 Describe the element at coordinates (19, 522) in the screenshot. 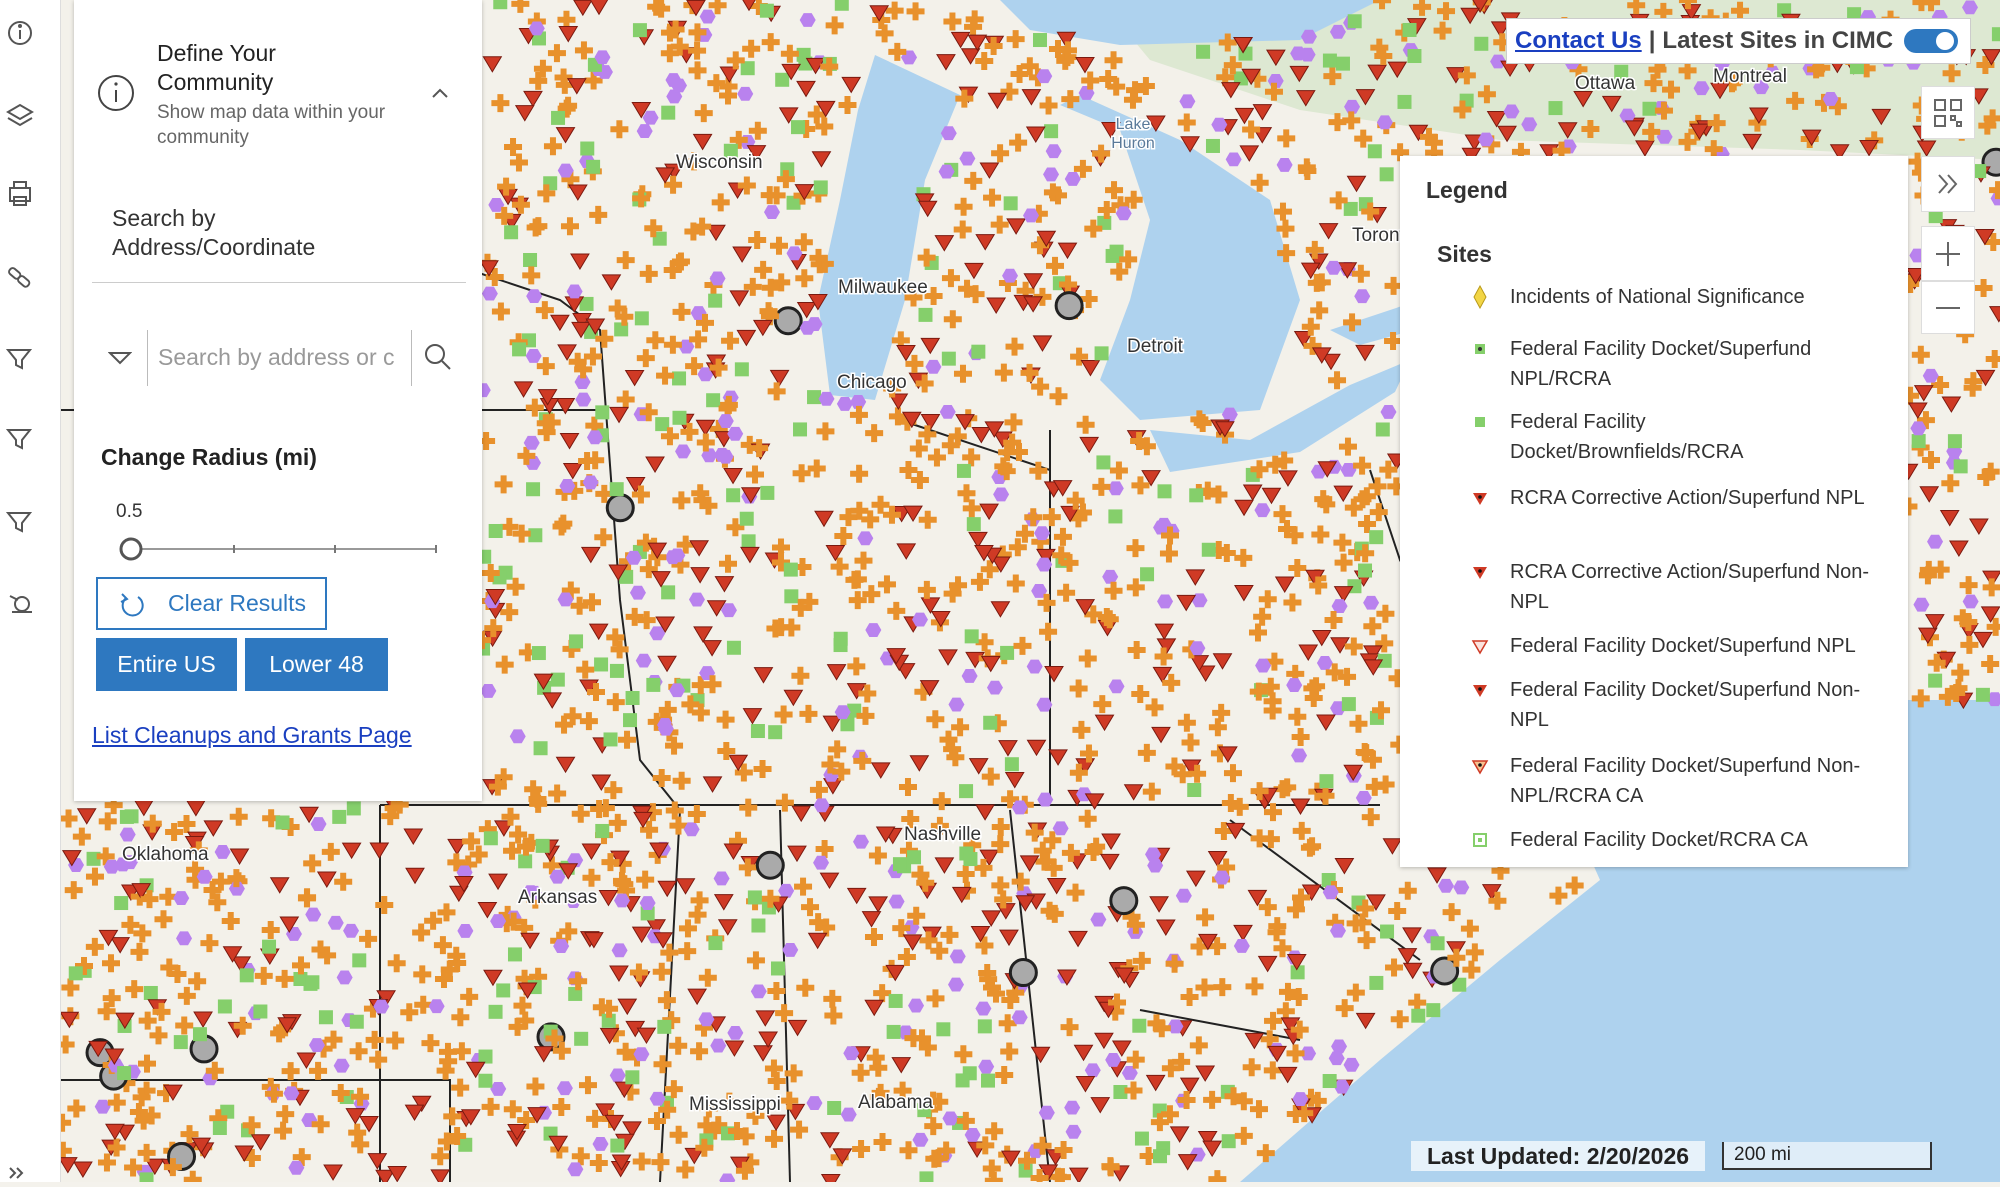

I see `filter-r-tool` at that location.